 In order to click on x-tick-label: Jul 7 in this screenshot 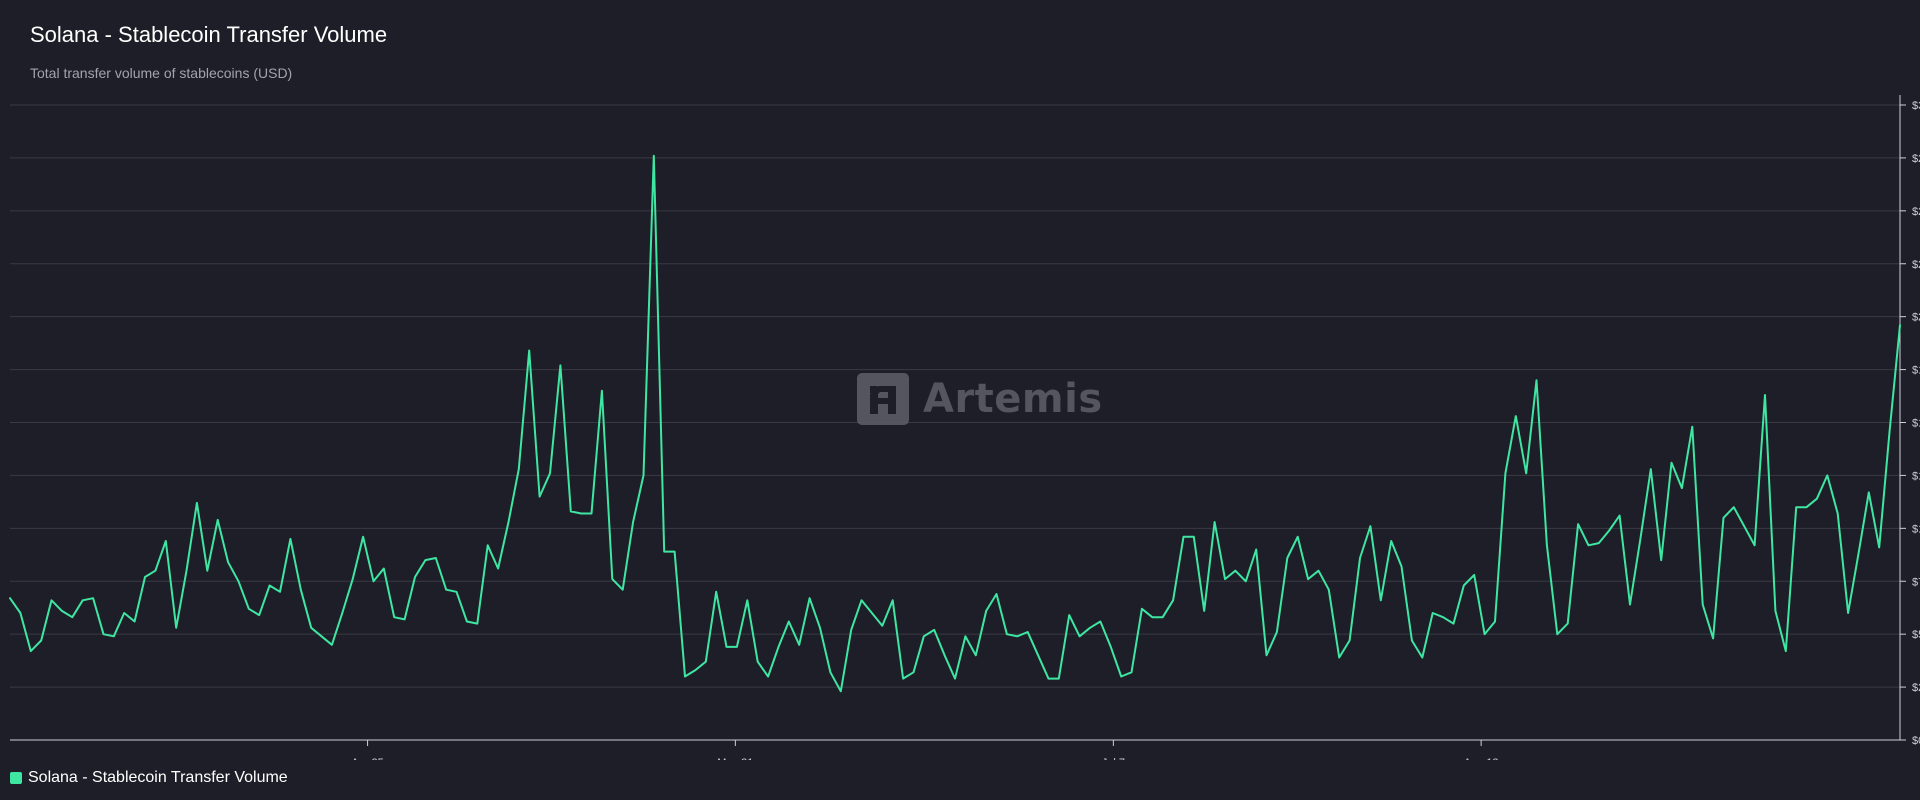, I will do `click(1113, 758)`.